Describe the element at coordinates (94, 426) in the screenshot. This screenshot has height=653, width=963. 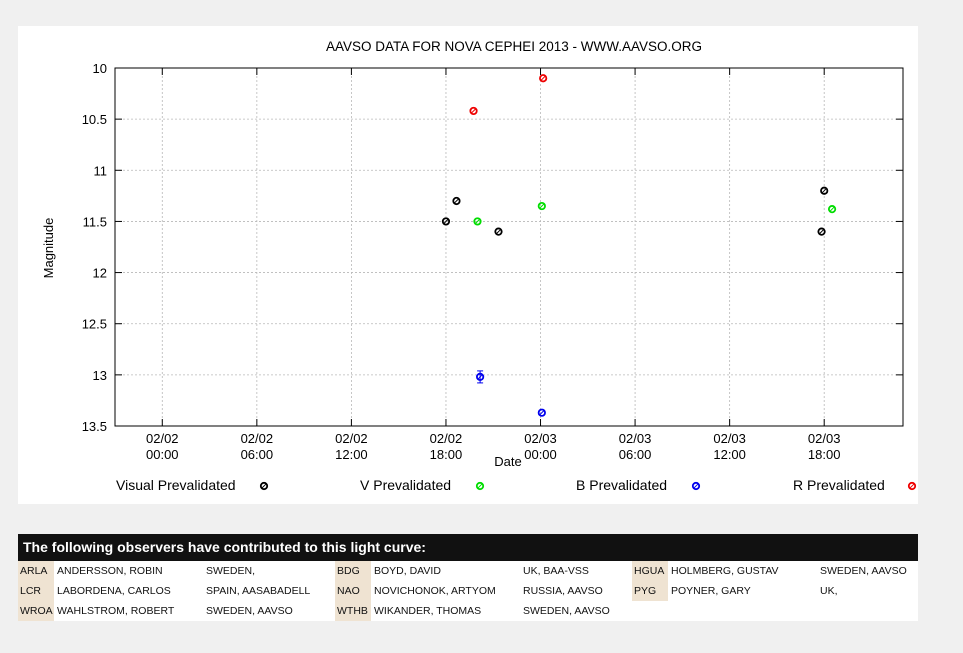
I see `y-tick-label: 13.5` at that location.